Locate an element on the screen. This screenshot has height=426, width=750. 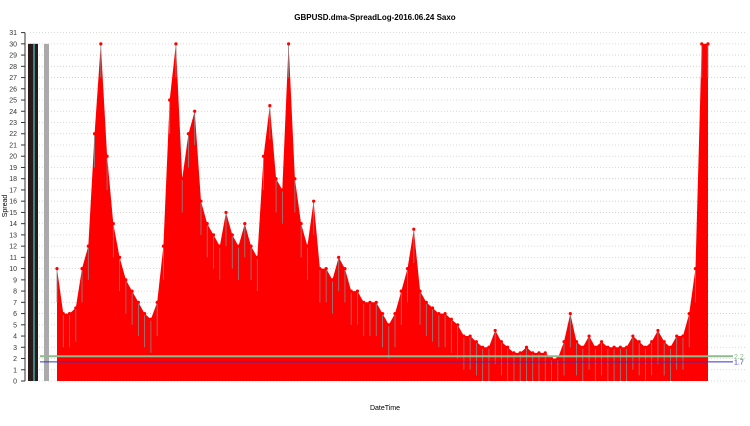
y-tick-label: 4 is located at coordinates (15, 337).